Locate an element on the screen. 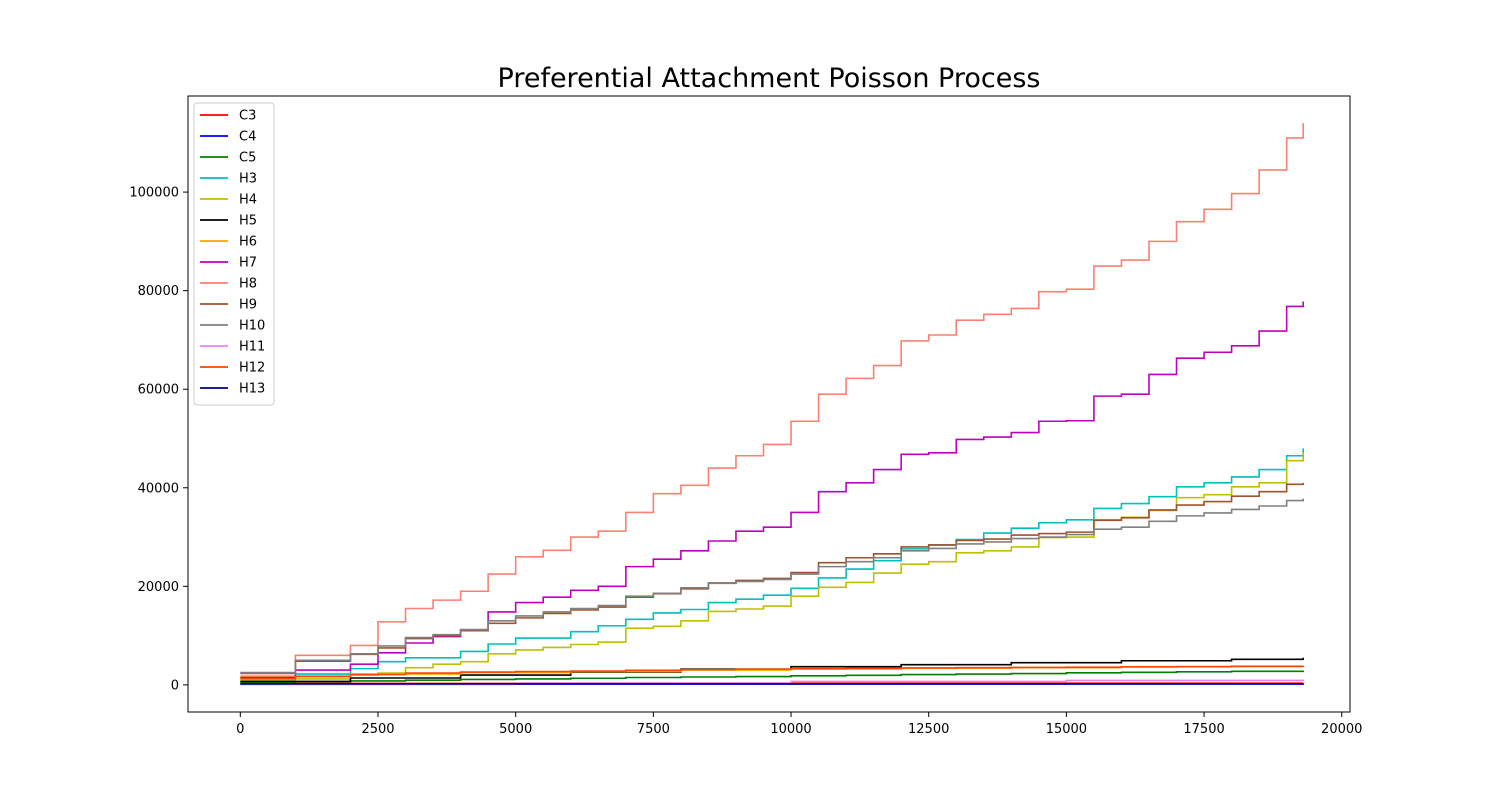 The image size is (1500, 800). x-tick-label: 5000 is located at coordinates (515, 729).